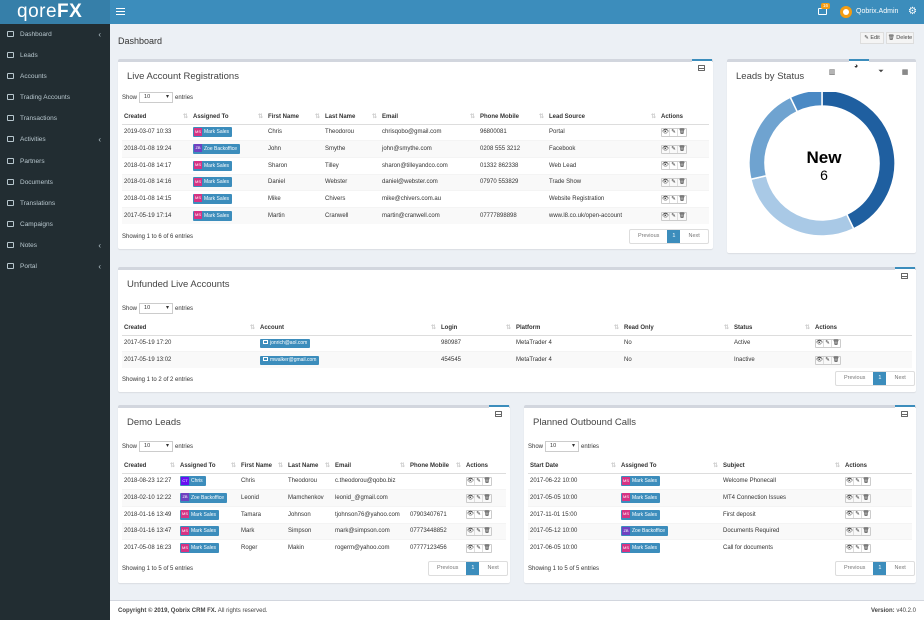 Image resolution: width=924 pixels, height=620 pixels. Describe the element at coordinates (846, 12) in the screenshot. I see `user-avatar` at that location.